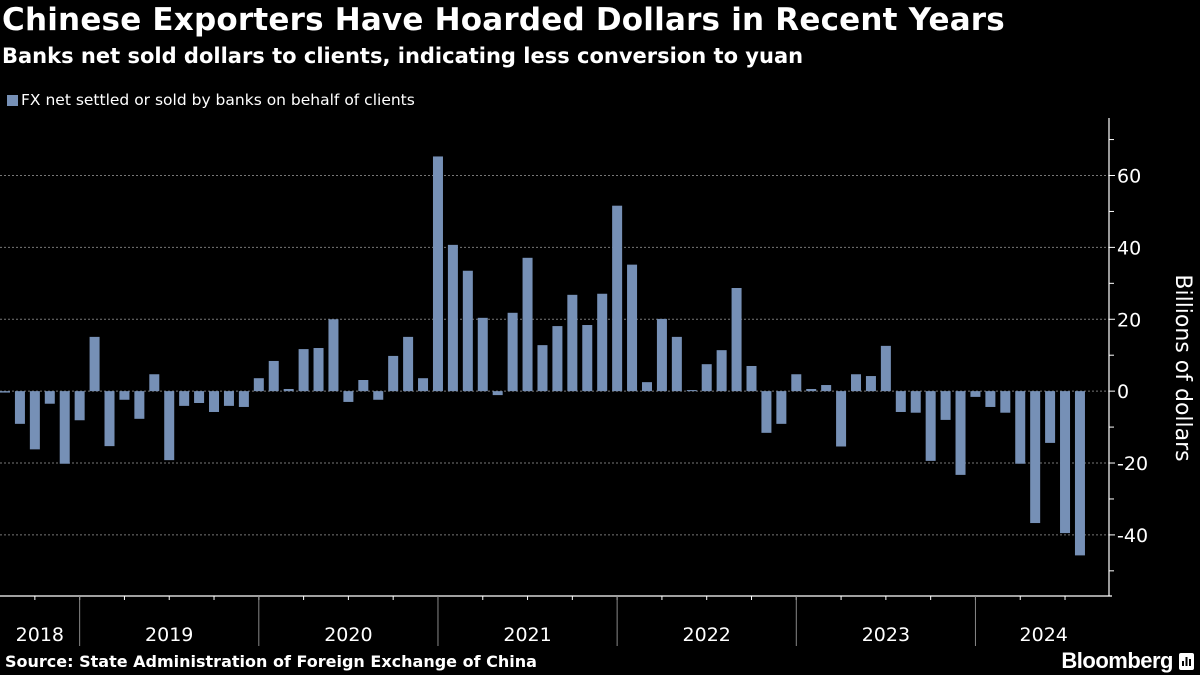  Describe the element at coordinates (1129, 248) in the screenshot. I see `y-tick-label: 40` at that location.